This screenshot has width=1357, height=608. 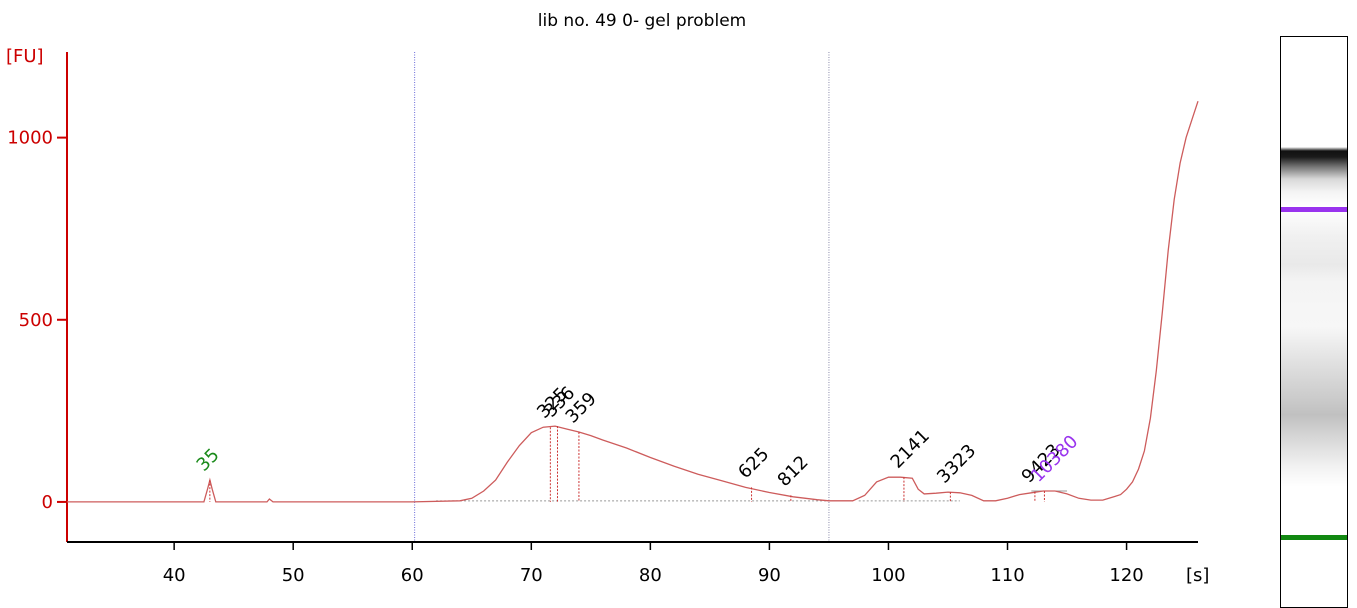 What do you see at coordinates (650, 575) in the screenshot?
I see `x-tick-label: 80` at bounding box center [650, 575].